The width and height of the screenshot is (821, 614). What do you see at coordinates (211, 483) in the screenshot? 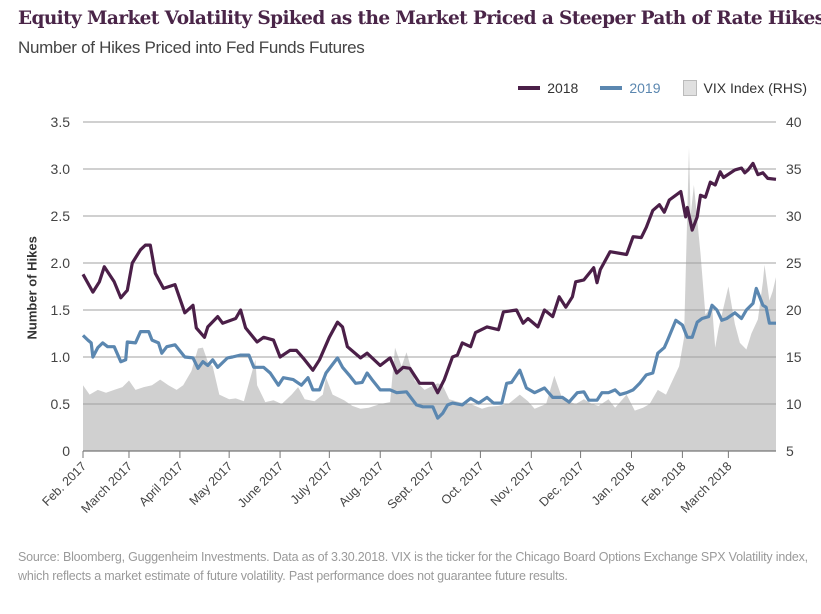
I see `x-tick-label: May 2017` at bounding box center [211, 483].